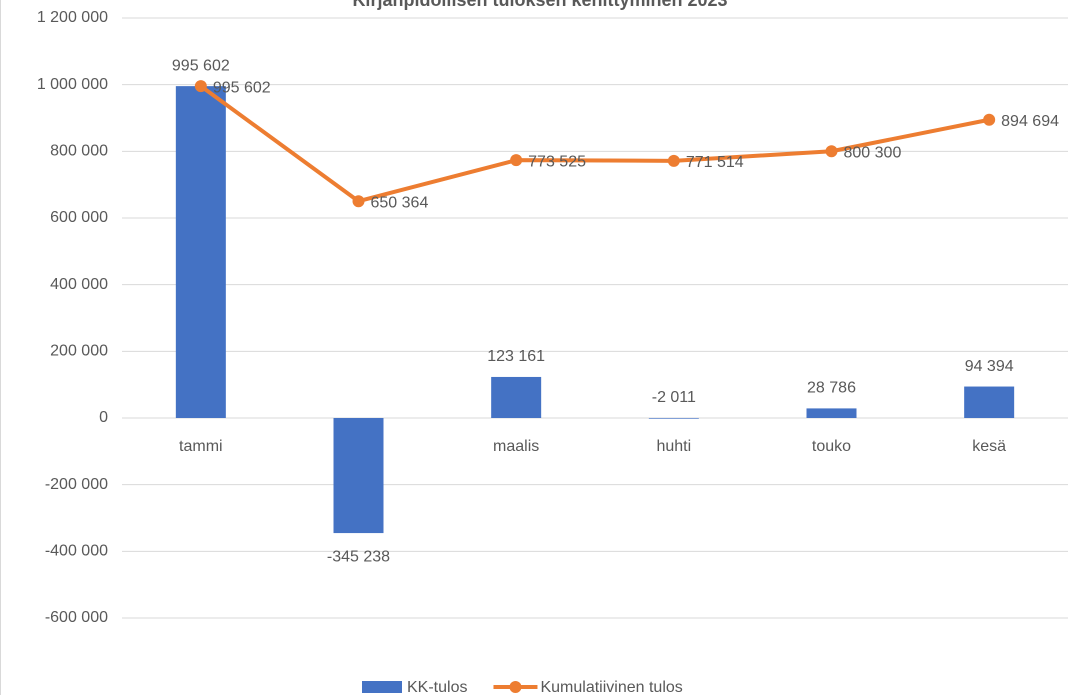 The height and width of the screenshot is (695, 1078). What do you see at coordinates (831, 388) in the screenshot?
I see `bar-value-label: 28 786` at bounding box center [831, 388].